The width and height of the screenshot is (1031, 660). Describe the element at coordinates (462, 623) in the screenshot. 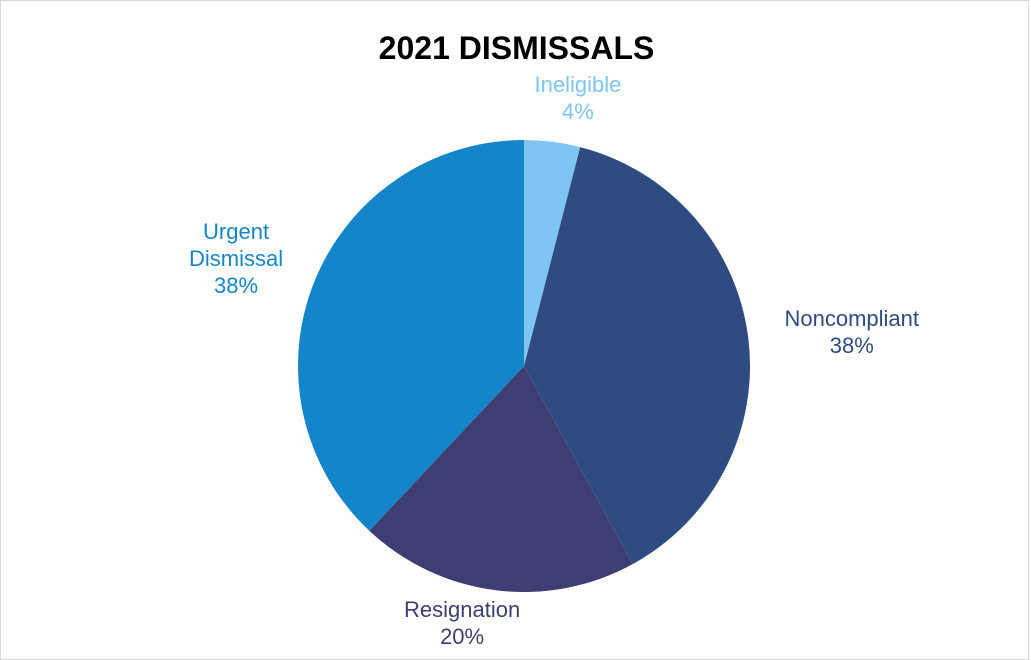

I see `slice-label-resignation: Resignation 20%` at that location.